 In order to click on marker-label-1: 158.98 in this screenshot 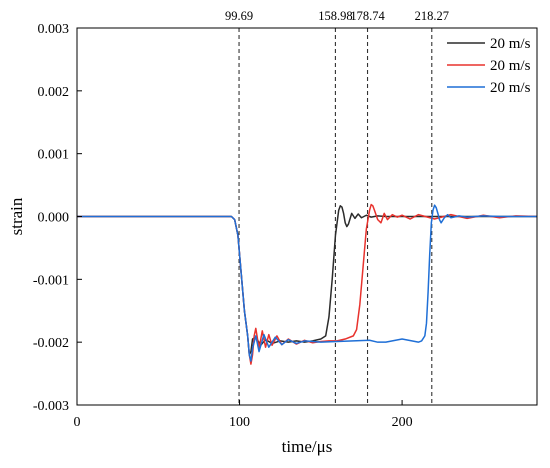, I will do `click(335, 16)`.